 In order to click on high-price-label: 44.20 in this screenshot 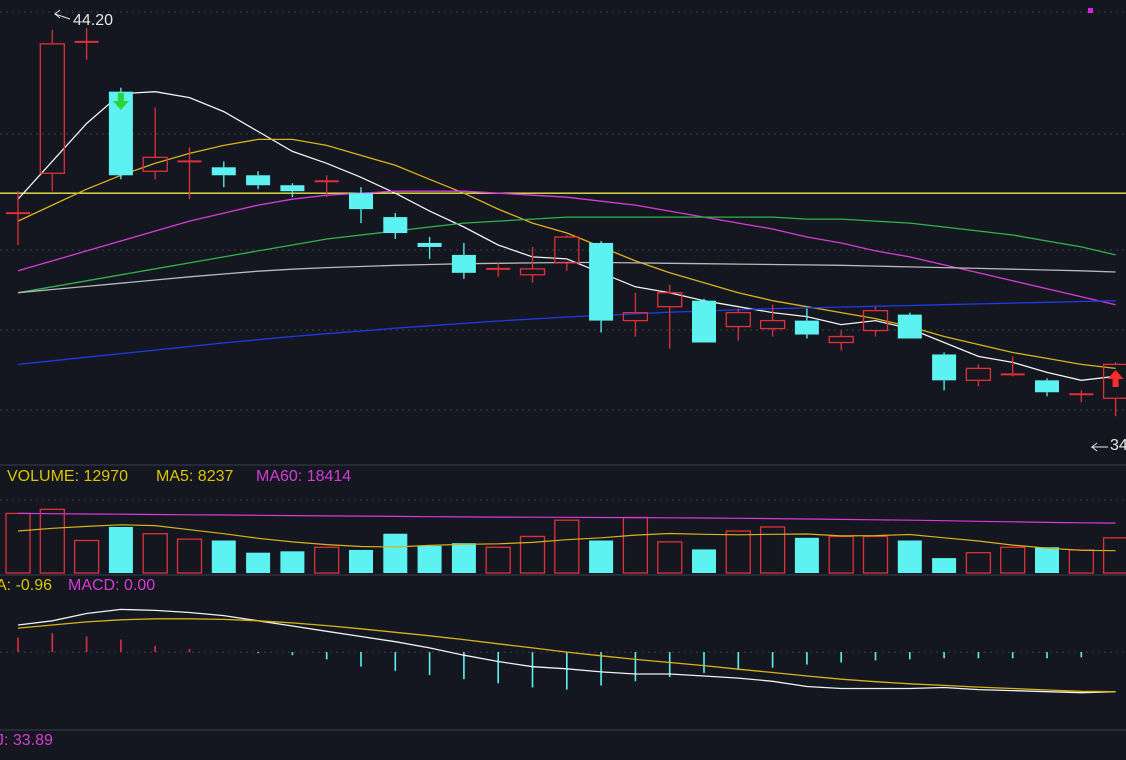, I will do `click(93, 20)`.